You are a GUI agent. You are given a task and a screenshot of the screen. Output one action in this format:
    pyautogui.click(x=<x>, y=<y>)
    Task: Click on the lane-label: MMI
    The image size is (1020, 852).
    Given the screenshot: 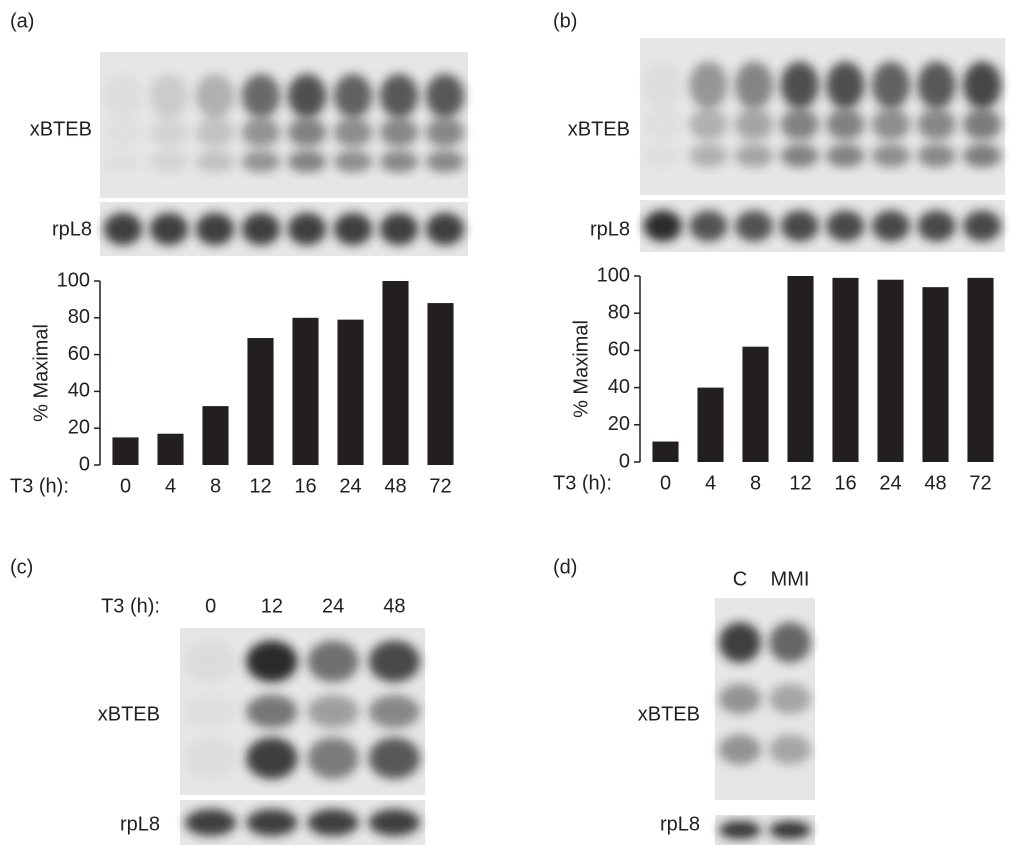 What is the action you would take?
    pyautogui.click(x=790, y=579)
    